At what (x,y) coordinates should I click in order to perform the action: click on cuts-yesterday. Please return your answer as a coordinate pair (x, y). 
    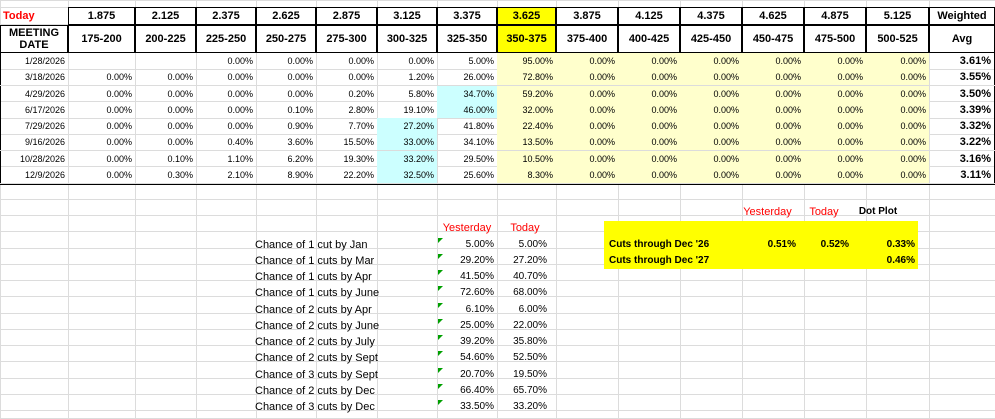
    Looking at the image, I should click on (767, 261).